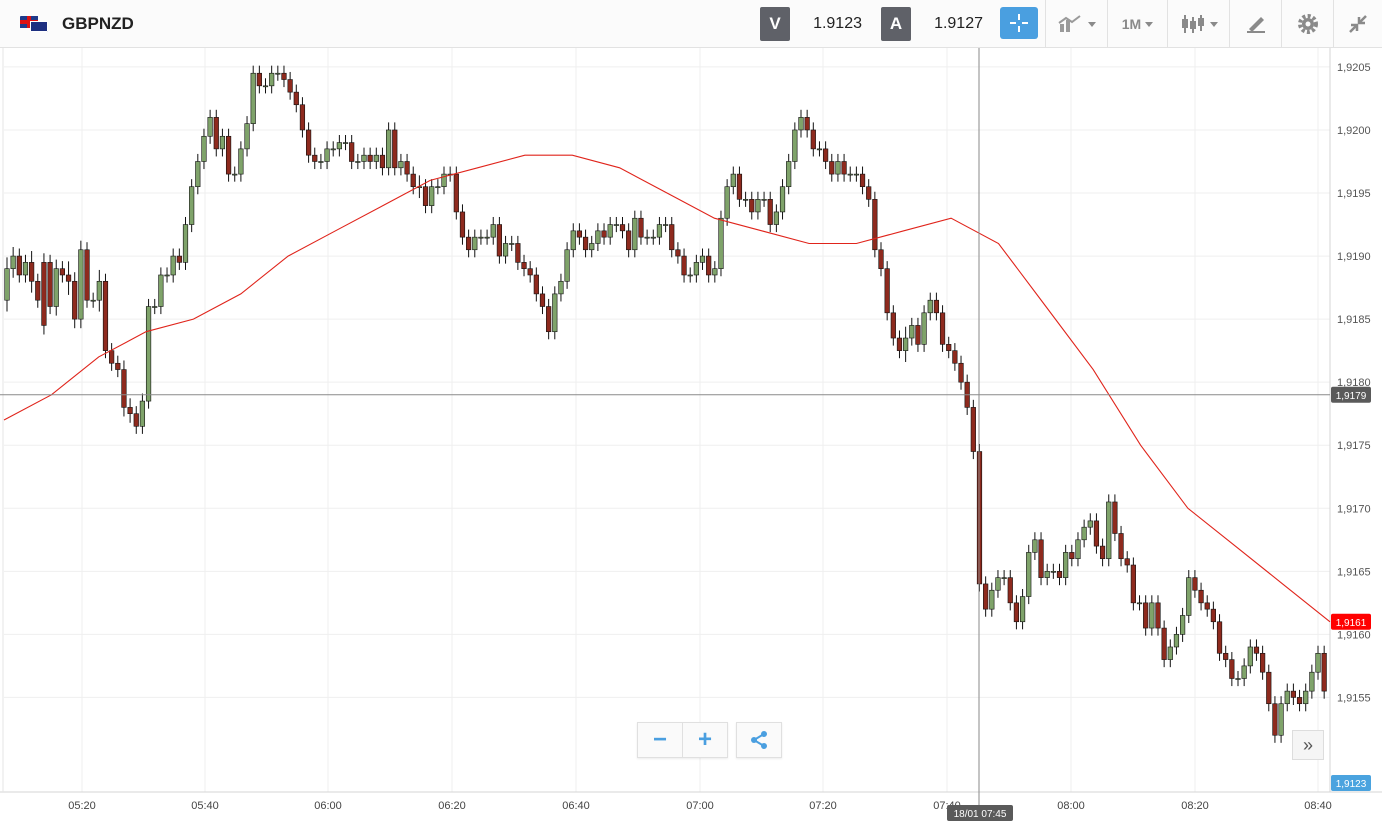 The width and height of the screenshot is (1382, 825). What do you see at coordinates (1307, 24) in the screenshot?
I see `settings-button` at bounding box center [1307, 24].